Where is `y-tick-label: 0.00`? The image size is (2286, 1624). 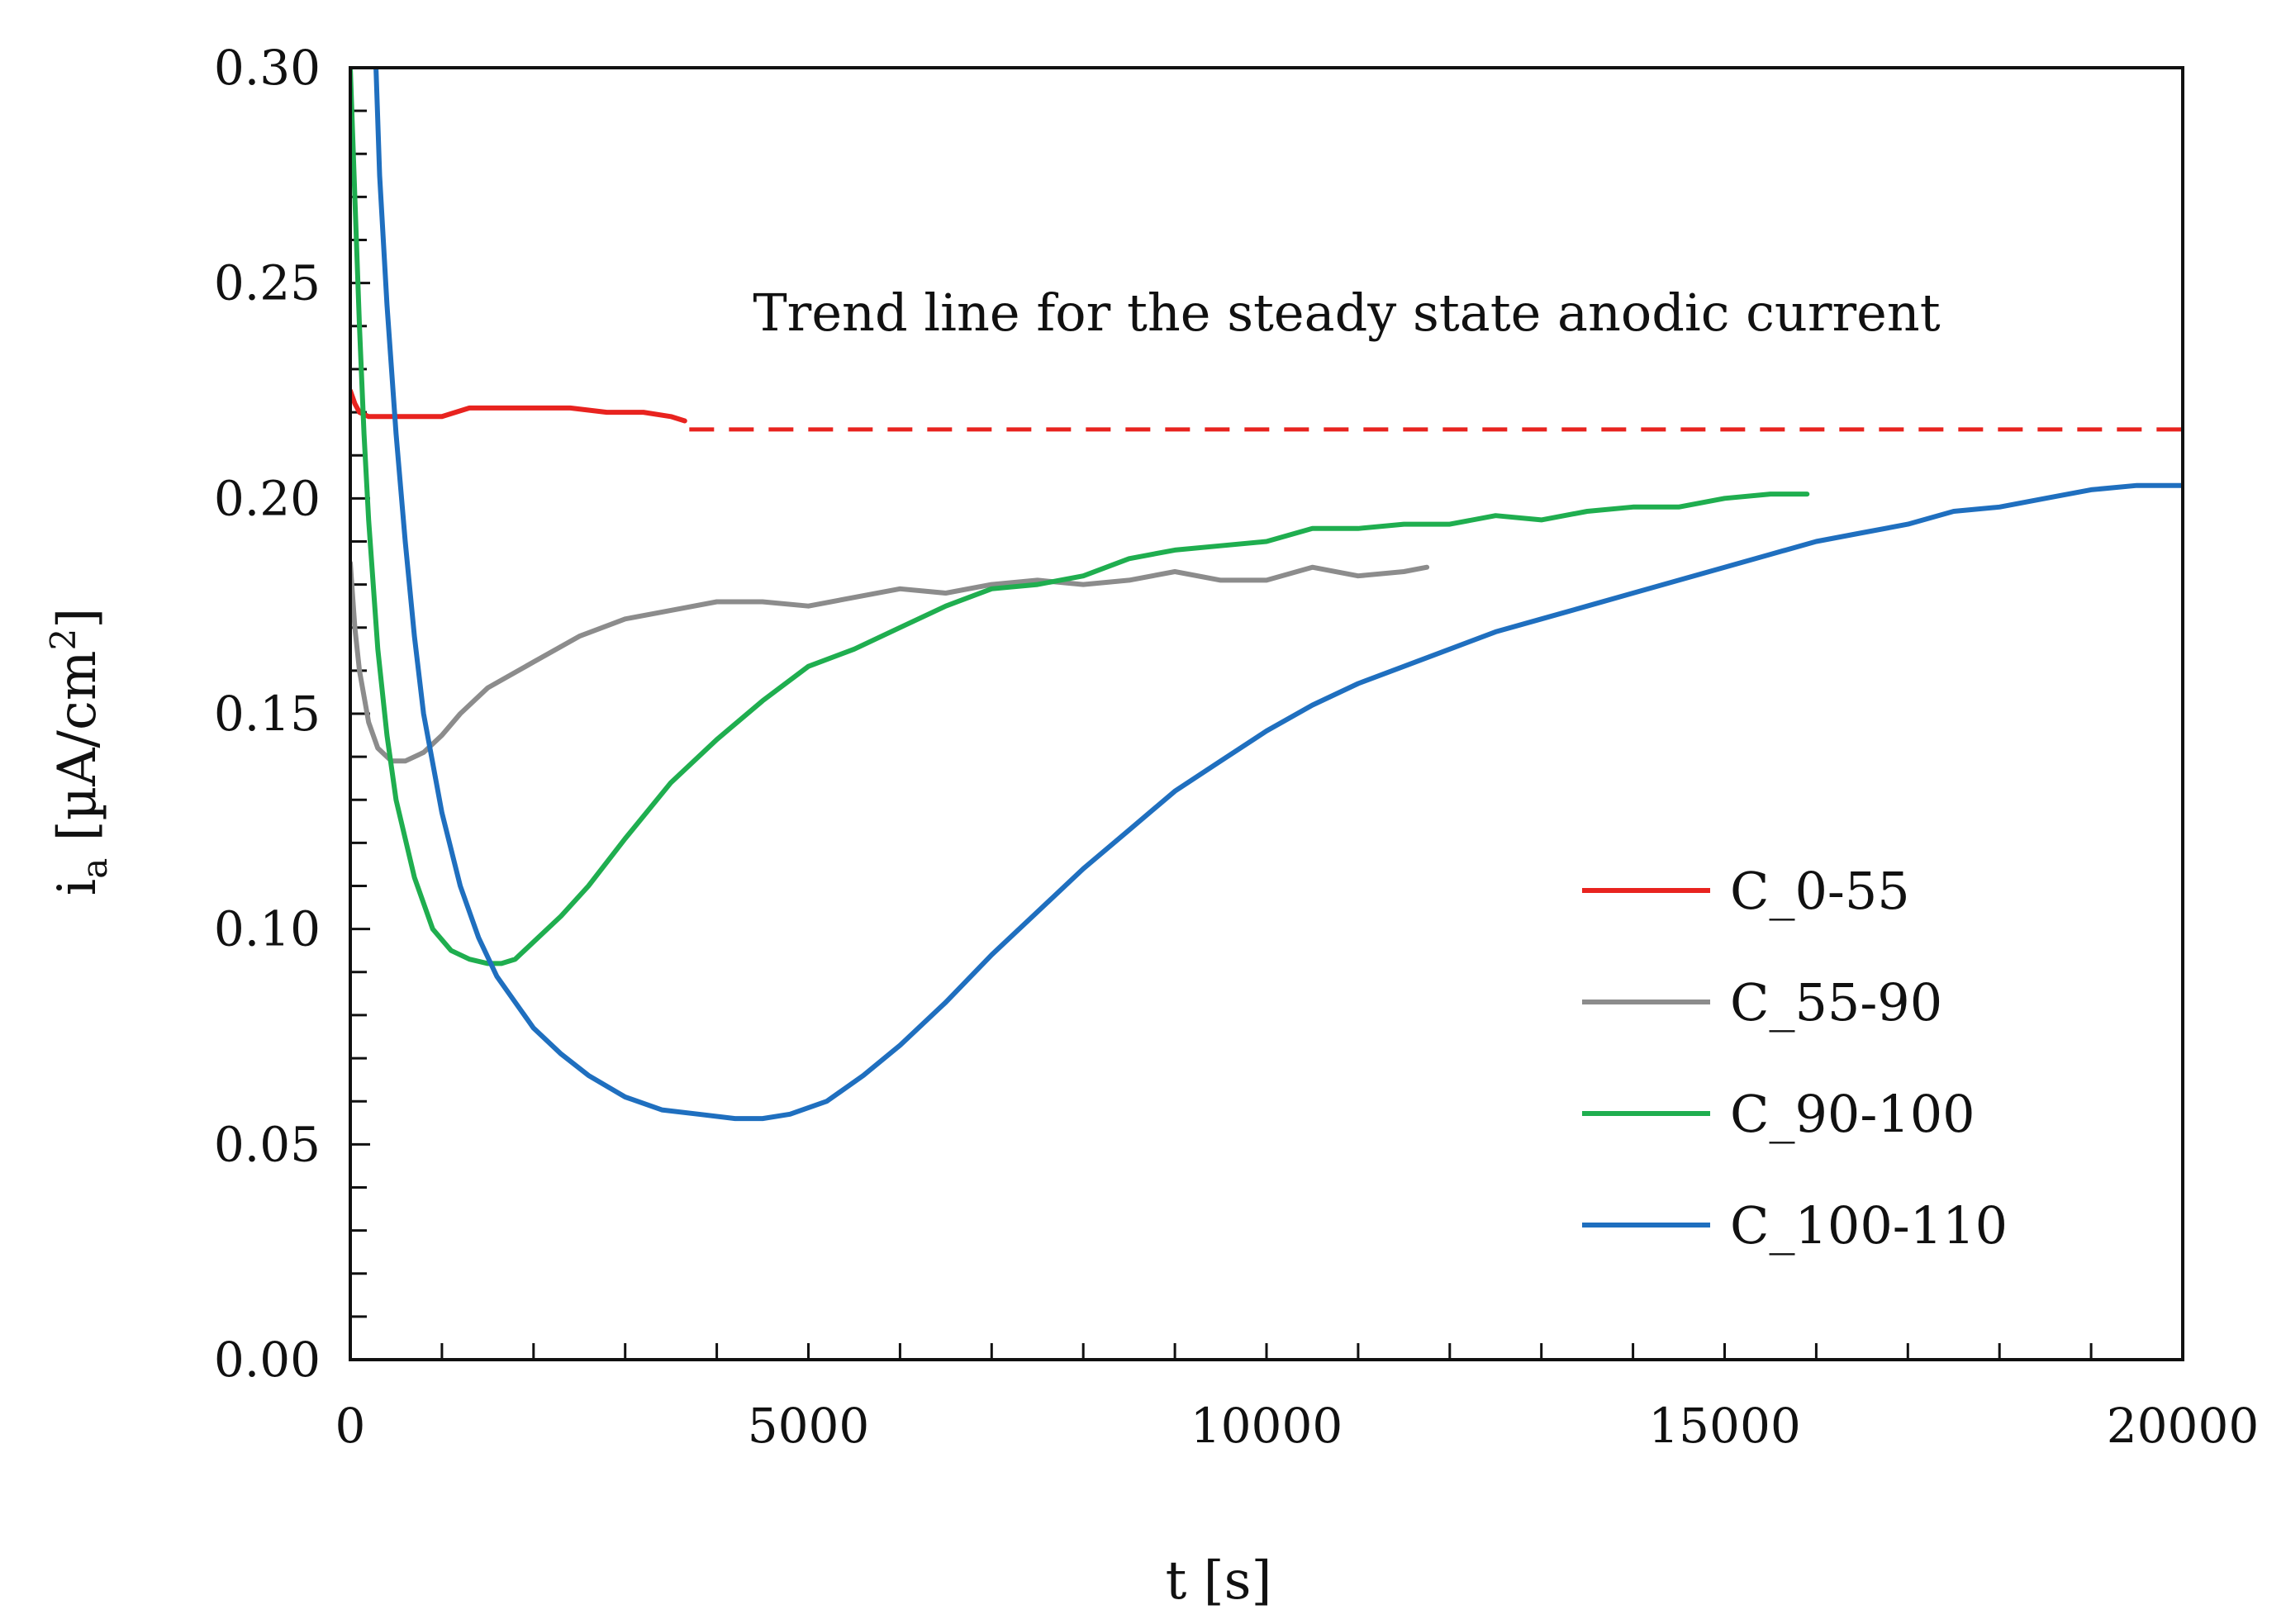 y-tick-label: 0.00 is located at coordinates (267, 1360).